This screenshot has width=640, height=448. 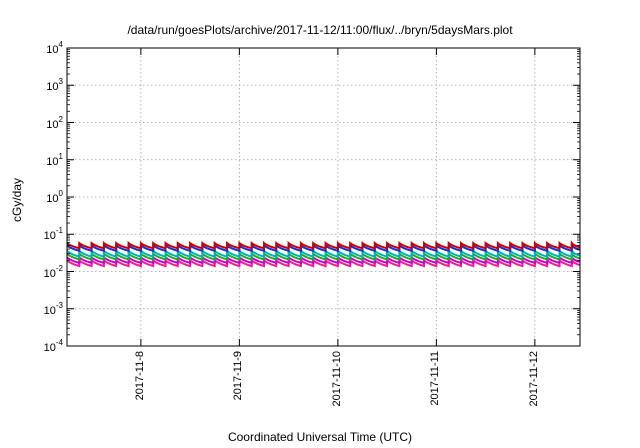 What do you see at coordinates (60, 156) in the screenshot?
I see `y-tick-exponent: 1` at bounding box center [60, 156].